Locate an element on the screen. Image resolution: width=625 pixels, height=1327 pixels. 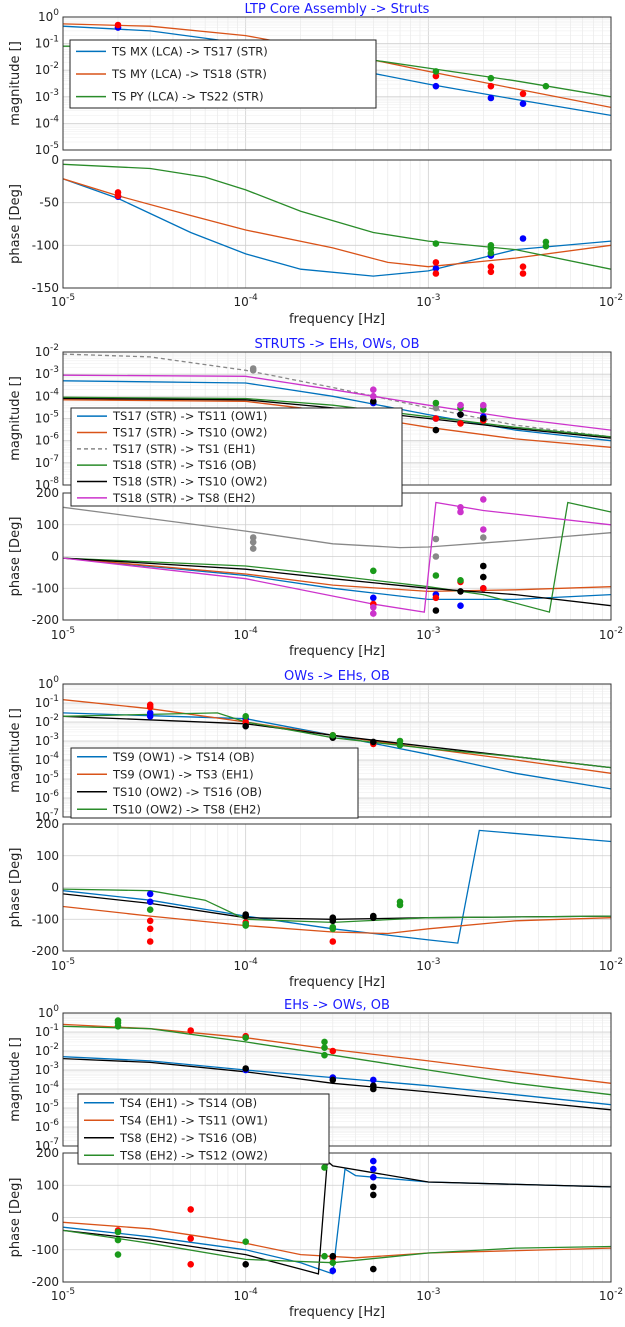
y-tick-label: 10⁻⁶ is located at coordinates (47, 1126).